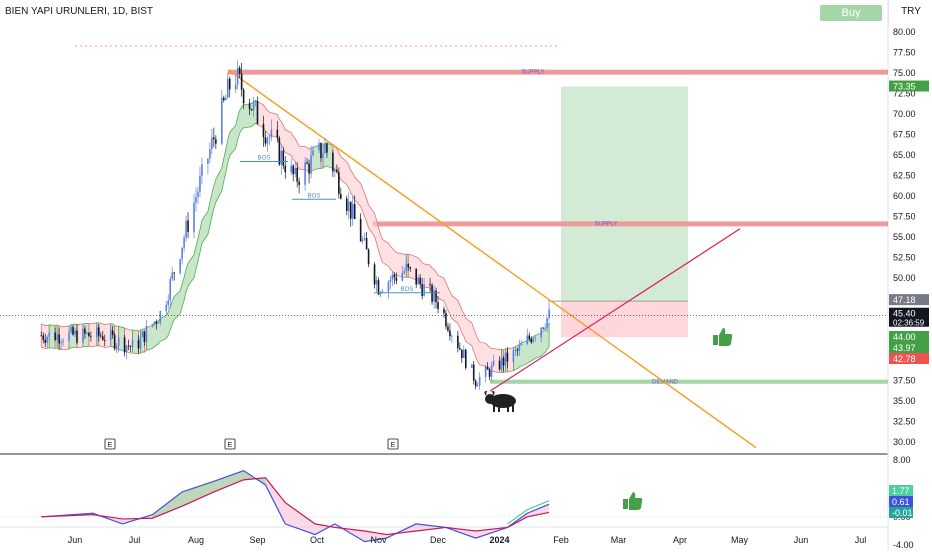  What do you see at coordinates (904, 359) in the screenshot?
I see `price-badge-text-5: 42.78` at bounding box center [904, 359].